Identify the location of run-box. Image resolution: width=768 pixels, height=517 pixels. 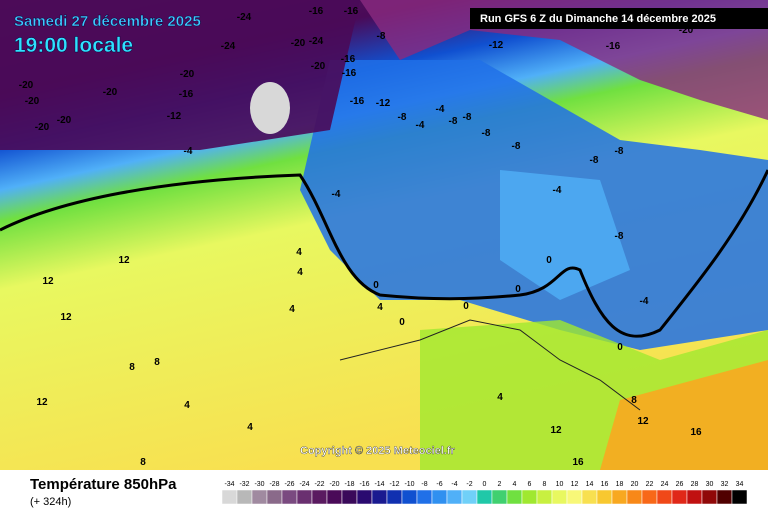
(619, 18).